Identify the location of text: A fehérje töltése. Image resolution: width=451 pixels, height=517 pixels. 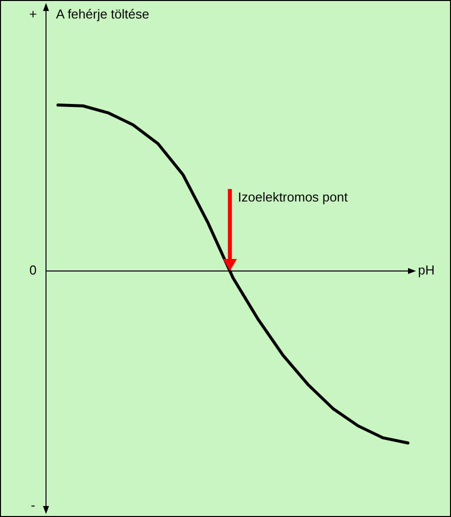
(103, 14).